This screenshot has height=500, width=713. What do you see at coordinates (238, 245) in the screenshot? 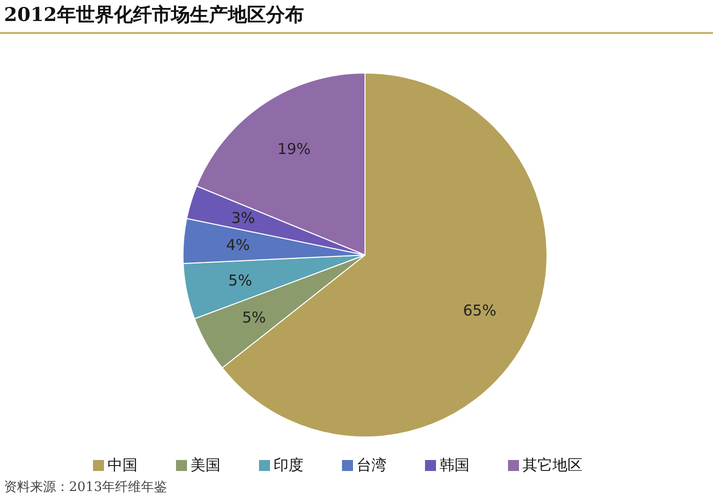
I see `data-label: 4%` at bounding box center [238, 245].